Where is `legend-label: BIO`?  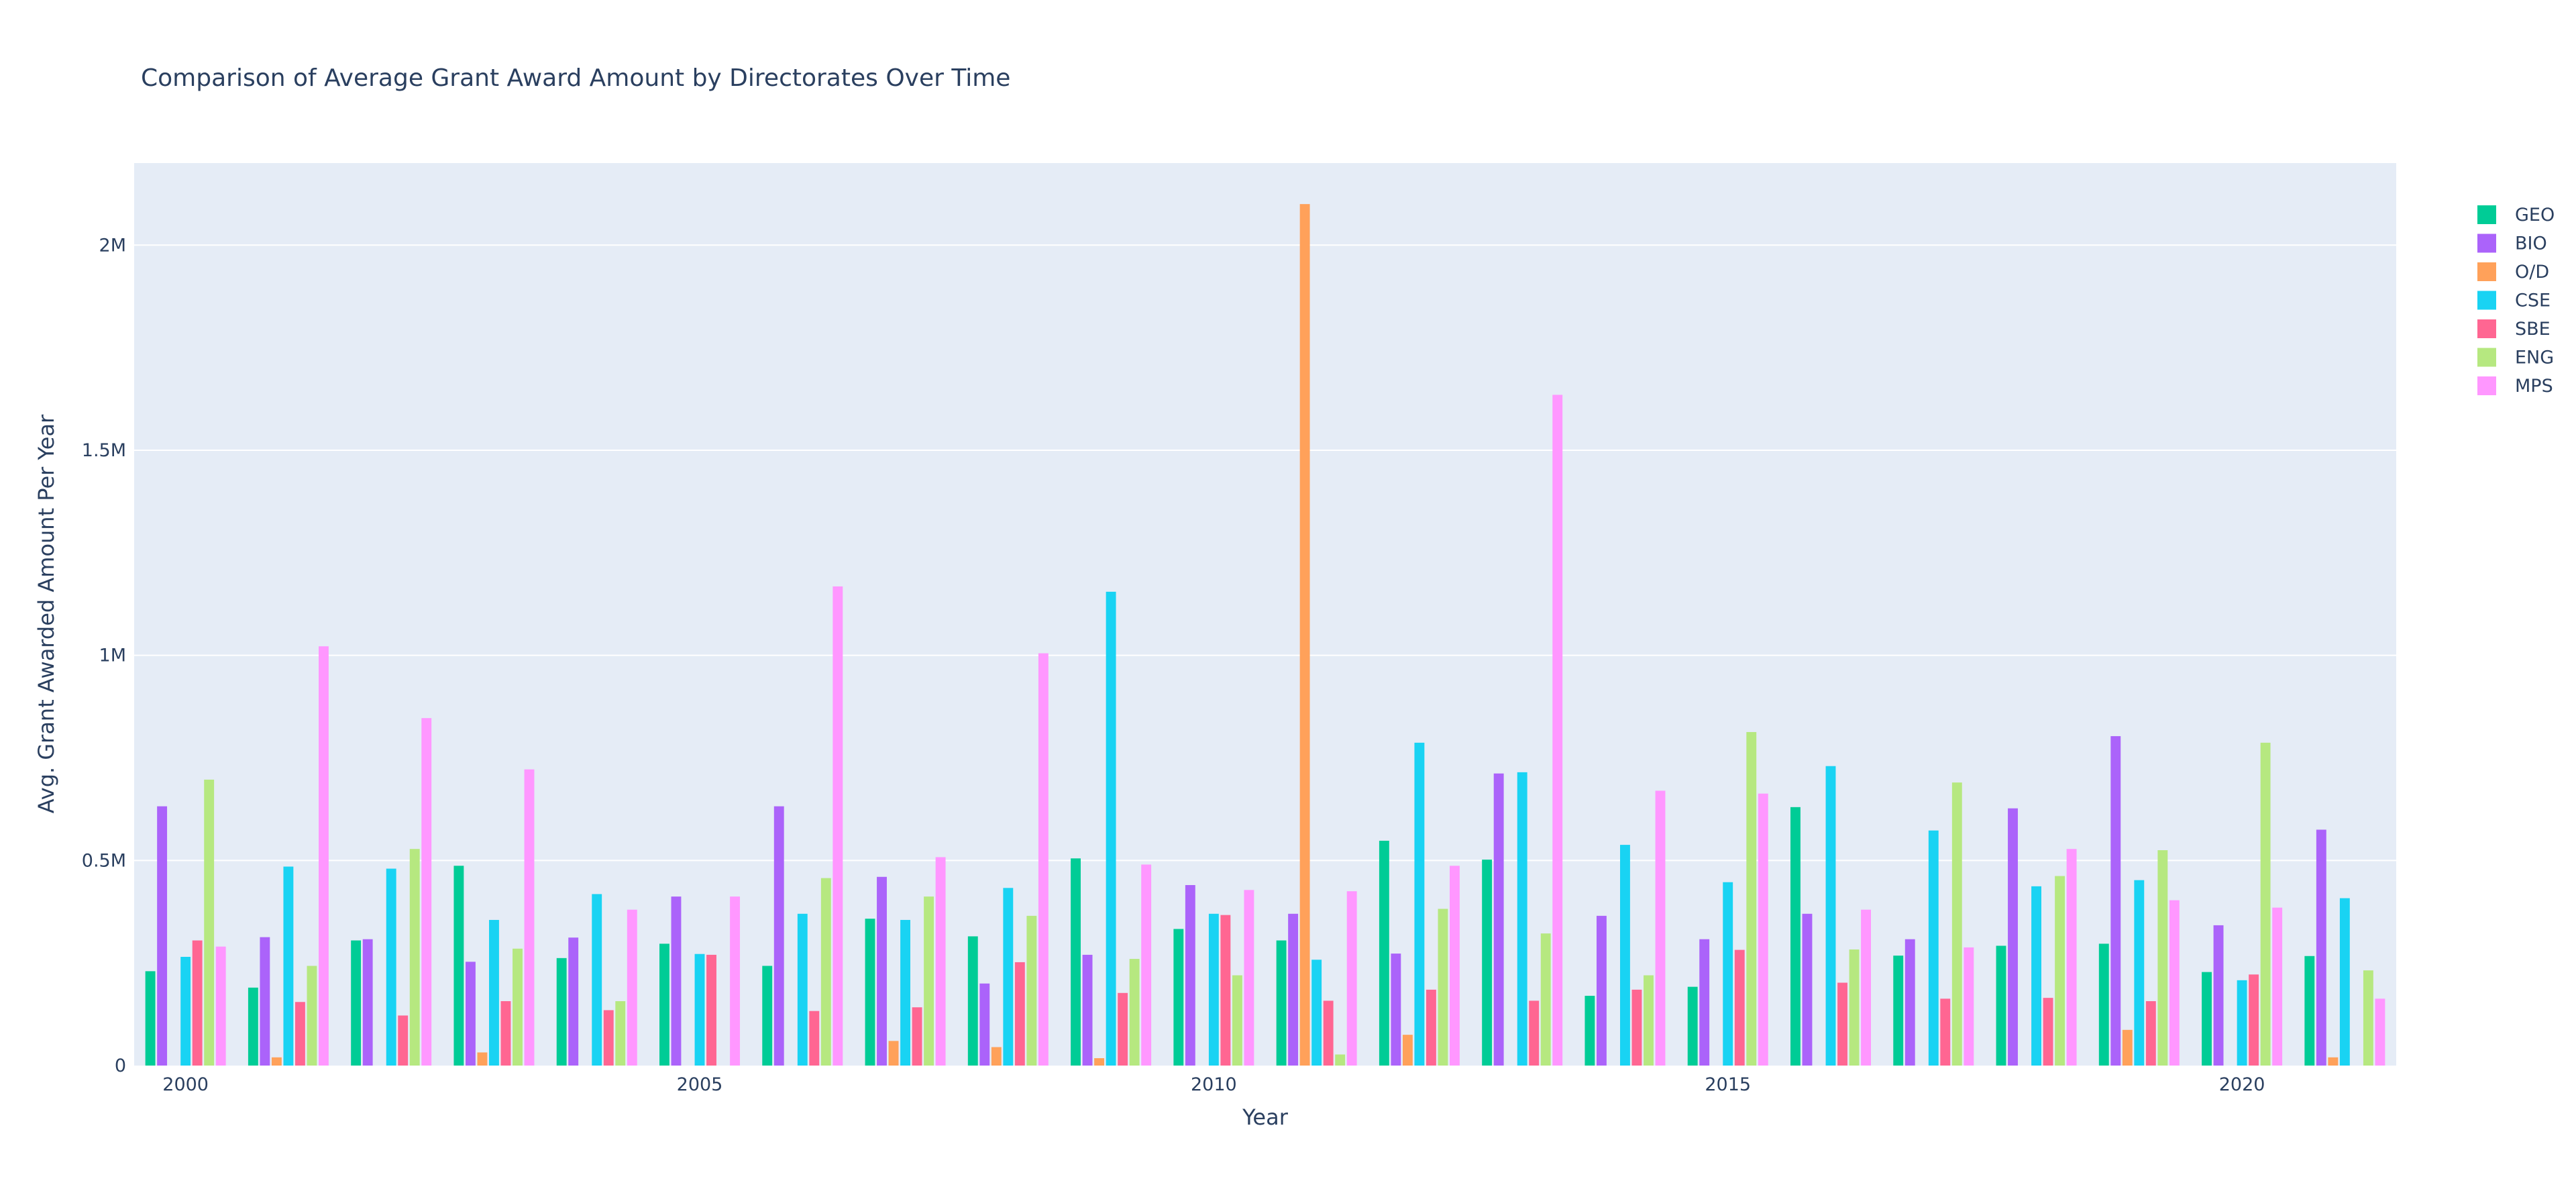 legend-label: BIO is located at coordinates (2531, 244).